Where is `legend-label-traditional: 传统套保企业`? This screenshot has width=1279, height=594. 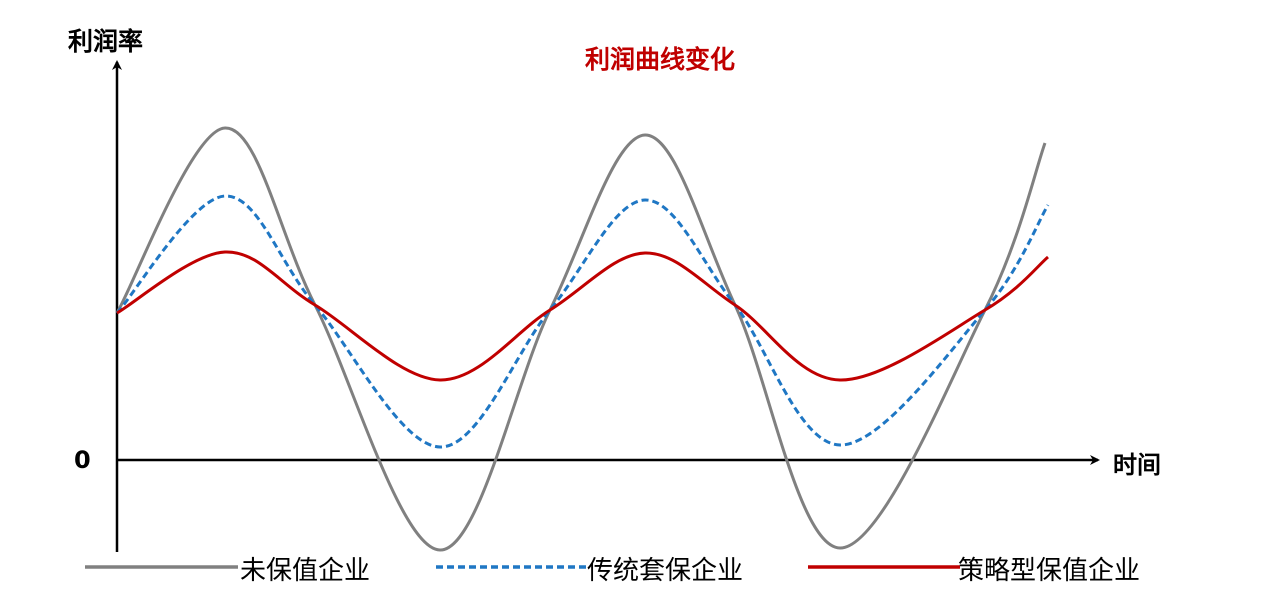
legend-label-traditional: 传统套保企业 is located at coordinates (665, 571).